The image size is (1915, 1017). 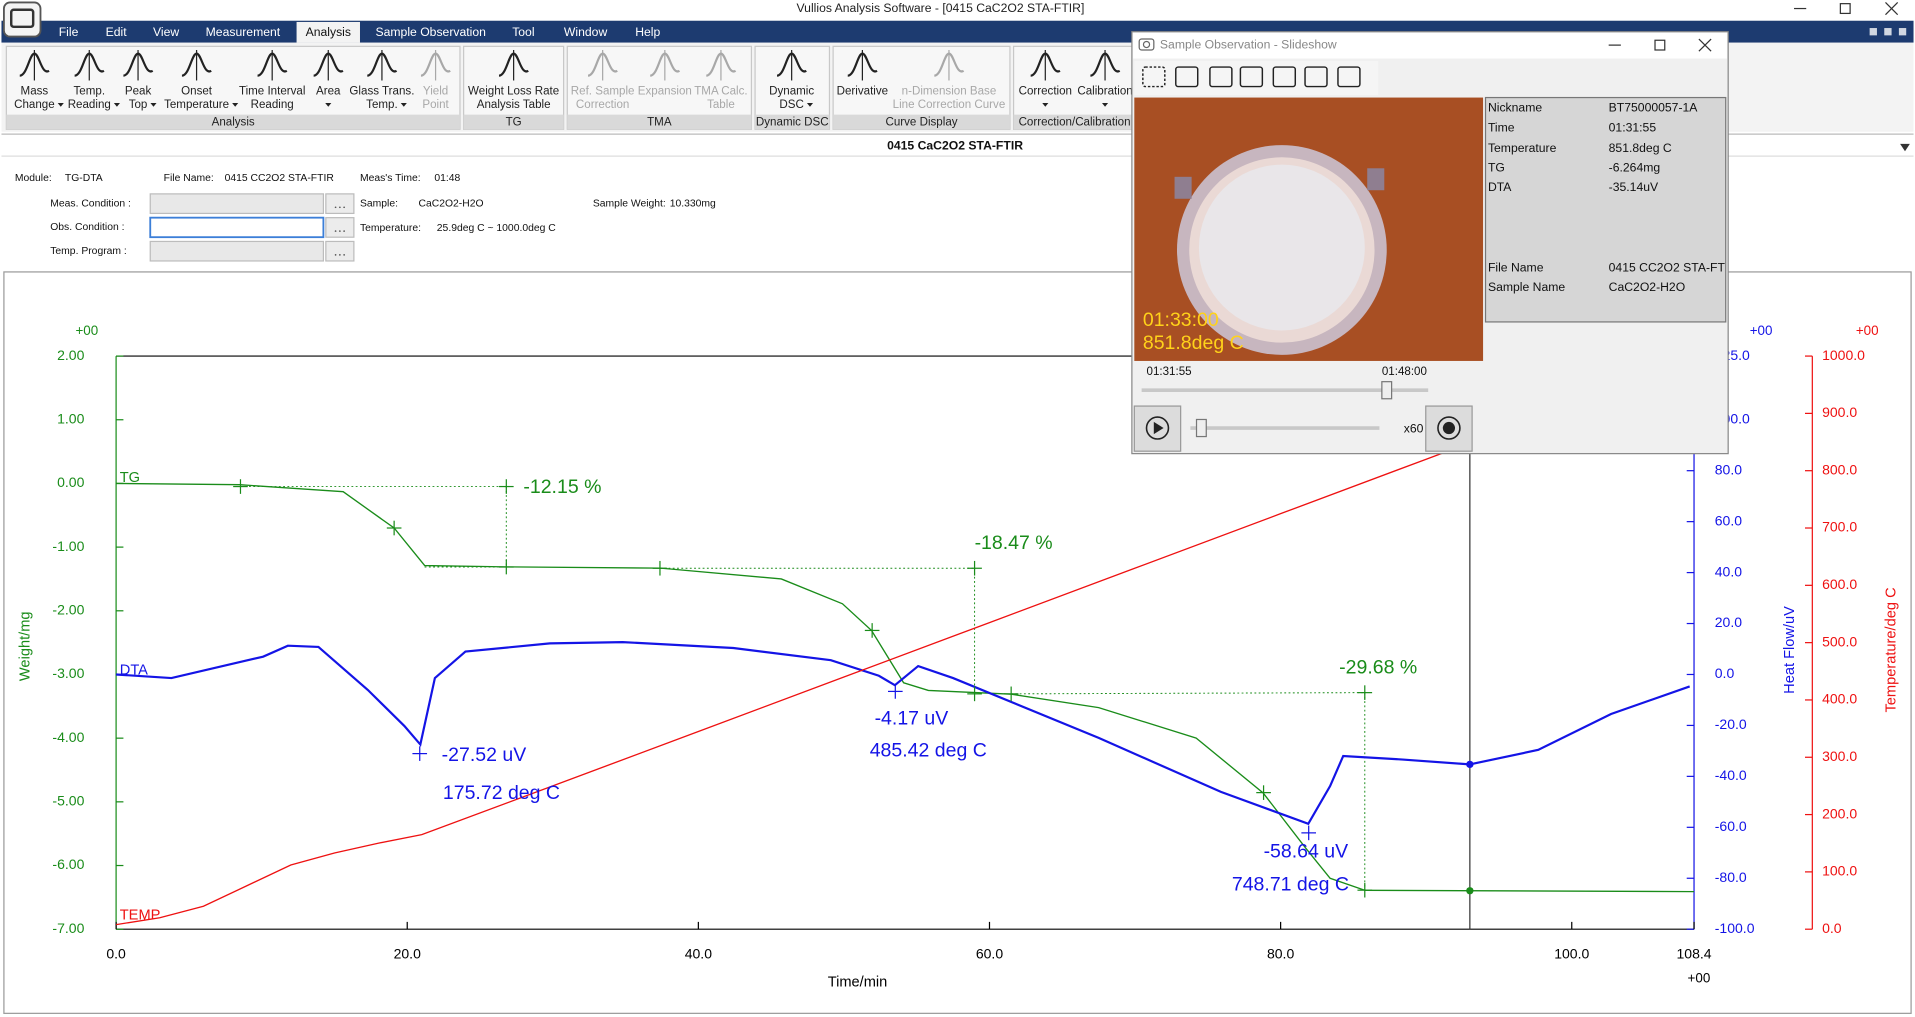 I want to click on ribbon-button: Derivative, so click(x=862, y=73).